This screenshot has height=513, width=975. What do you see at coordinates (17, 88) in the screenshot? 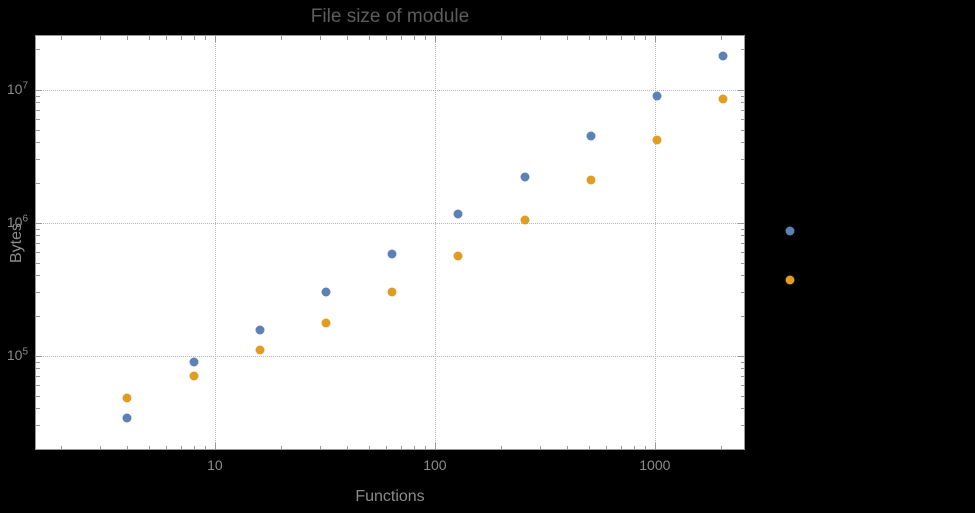
I see `y-tick-label: 10⁷` at bounding box center [17, 88].